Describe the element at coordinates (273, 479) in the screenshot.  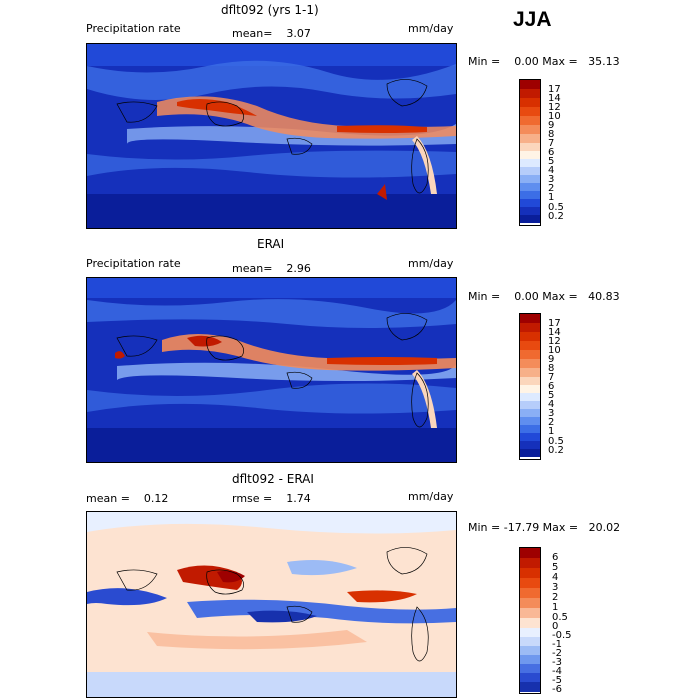
I see `panel-3-title: dflt092 - ERAI` at that location.